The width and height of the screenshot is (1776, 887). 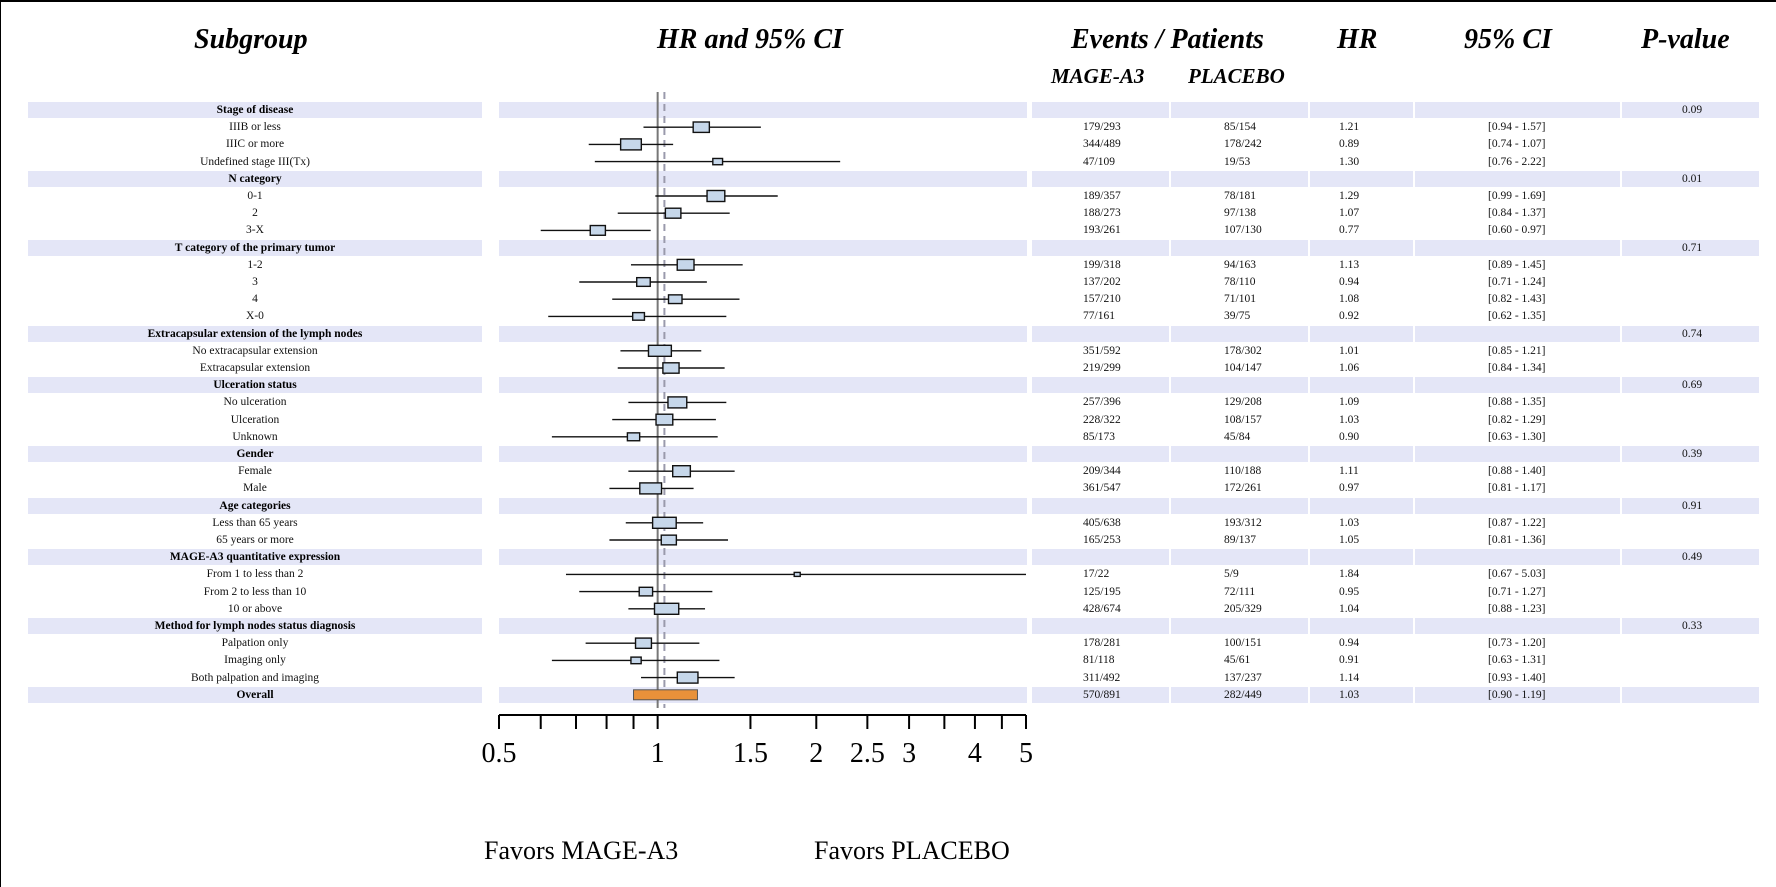 What do you see at coordinates (1099, 316) in the screenshot?
I see `events-mage-cell: 77/161` at bounding box center [1099, 316].